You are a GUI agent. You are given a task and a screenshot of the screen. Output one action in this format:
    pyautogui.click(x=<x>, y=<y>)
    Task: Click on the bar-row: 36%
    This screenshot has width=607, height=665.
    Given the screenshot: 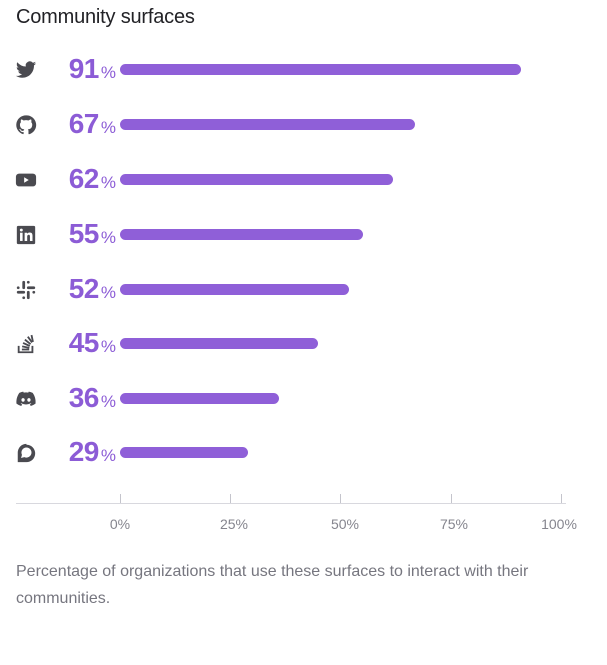 What is the action you would take?
    pyautogui.click(x=303, y=399)
    